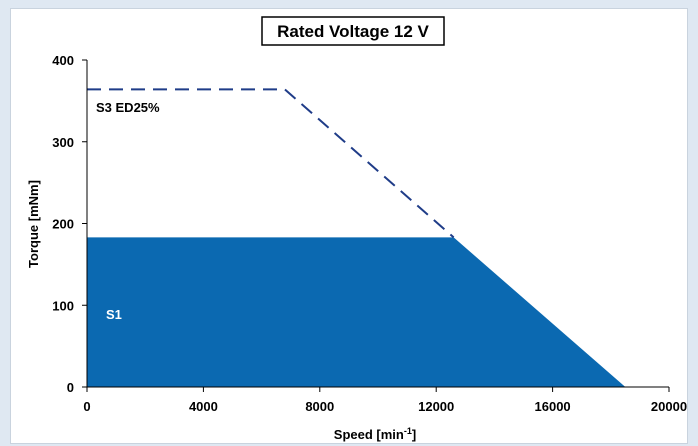 This screenshot has width=698, height=446. What do you see at coordinates (86, 406) in the screenshot?
I see `x-tick-label: 0` at bounding box center [86, 406].